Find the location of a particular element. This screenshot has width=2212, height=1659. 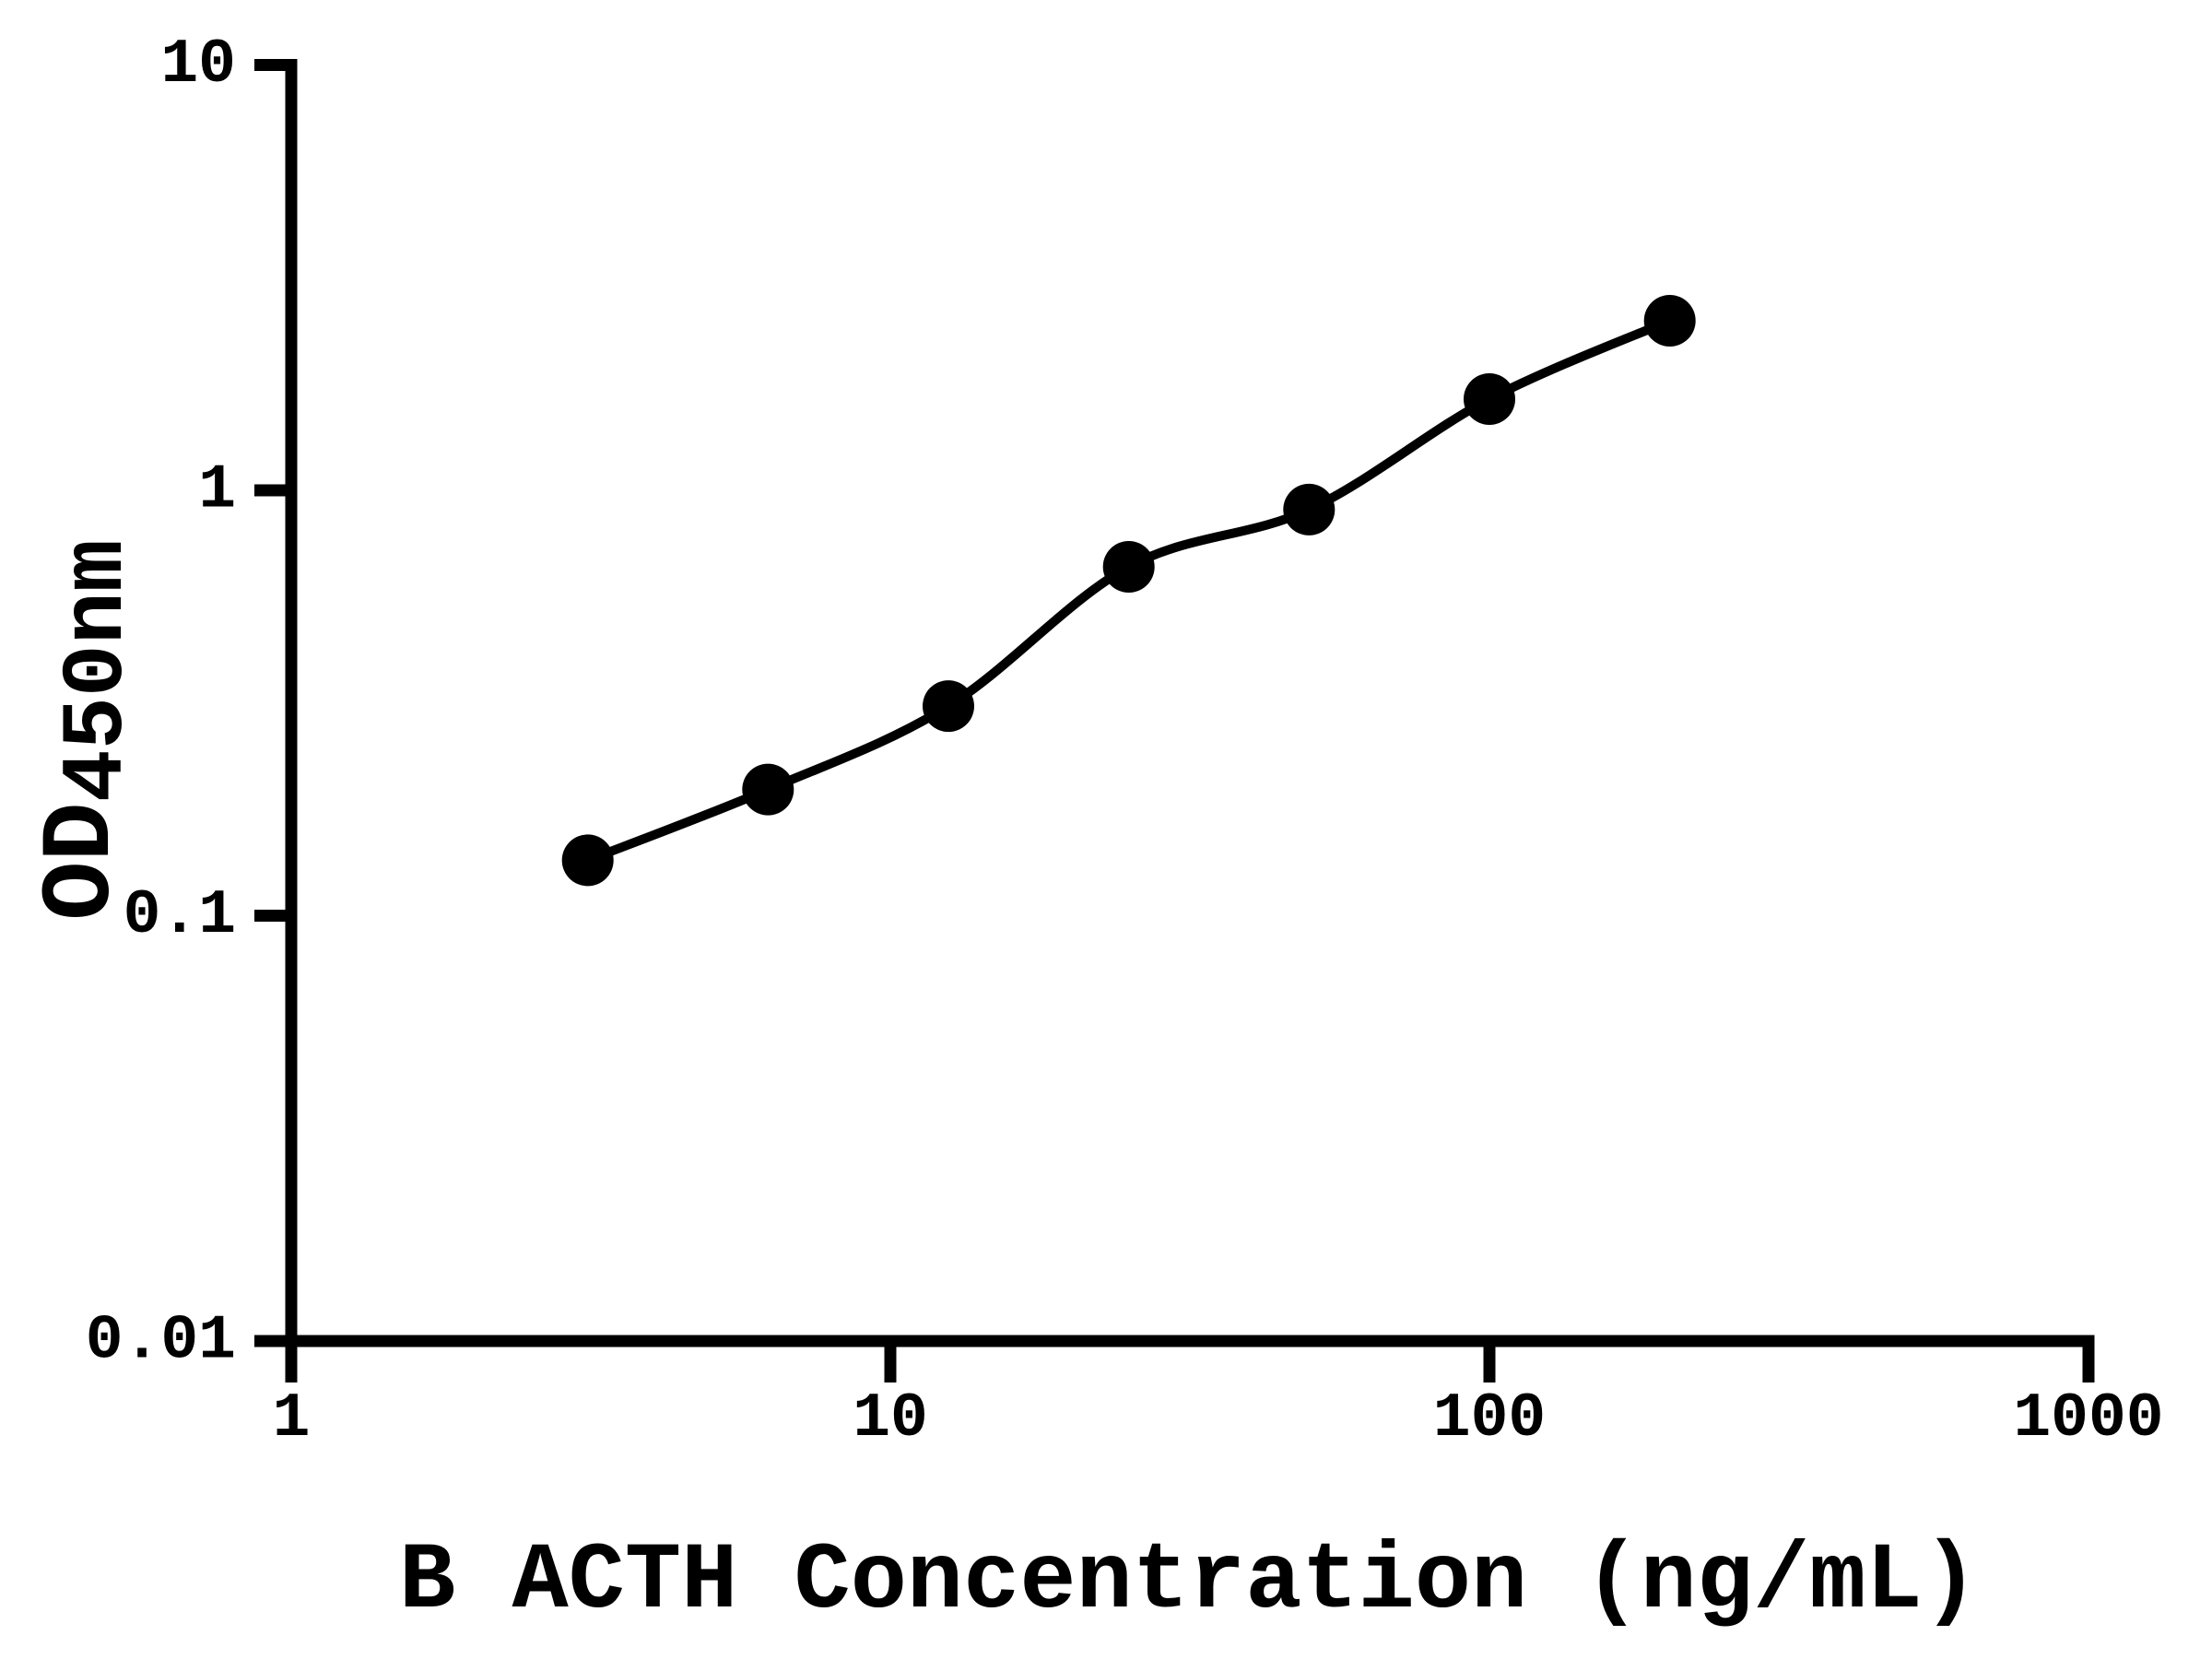

x-tick-label: 10 is located at coordinates (890, 1418).